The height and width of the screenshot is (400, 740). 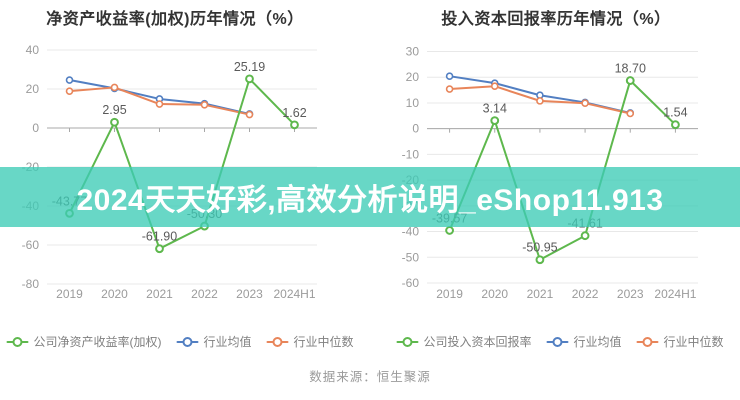 What do you see at coordinates (249, 67) in the screenshot?
I see `data-point-label: 25.19` at bounding box center [249, 67].